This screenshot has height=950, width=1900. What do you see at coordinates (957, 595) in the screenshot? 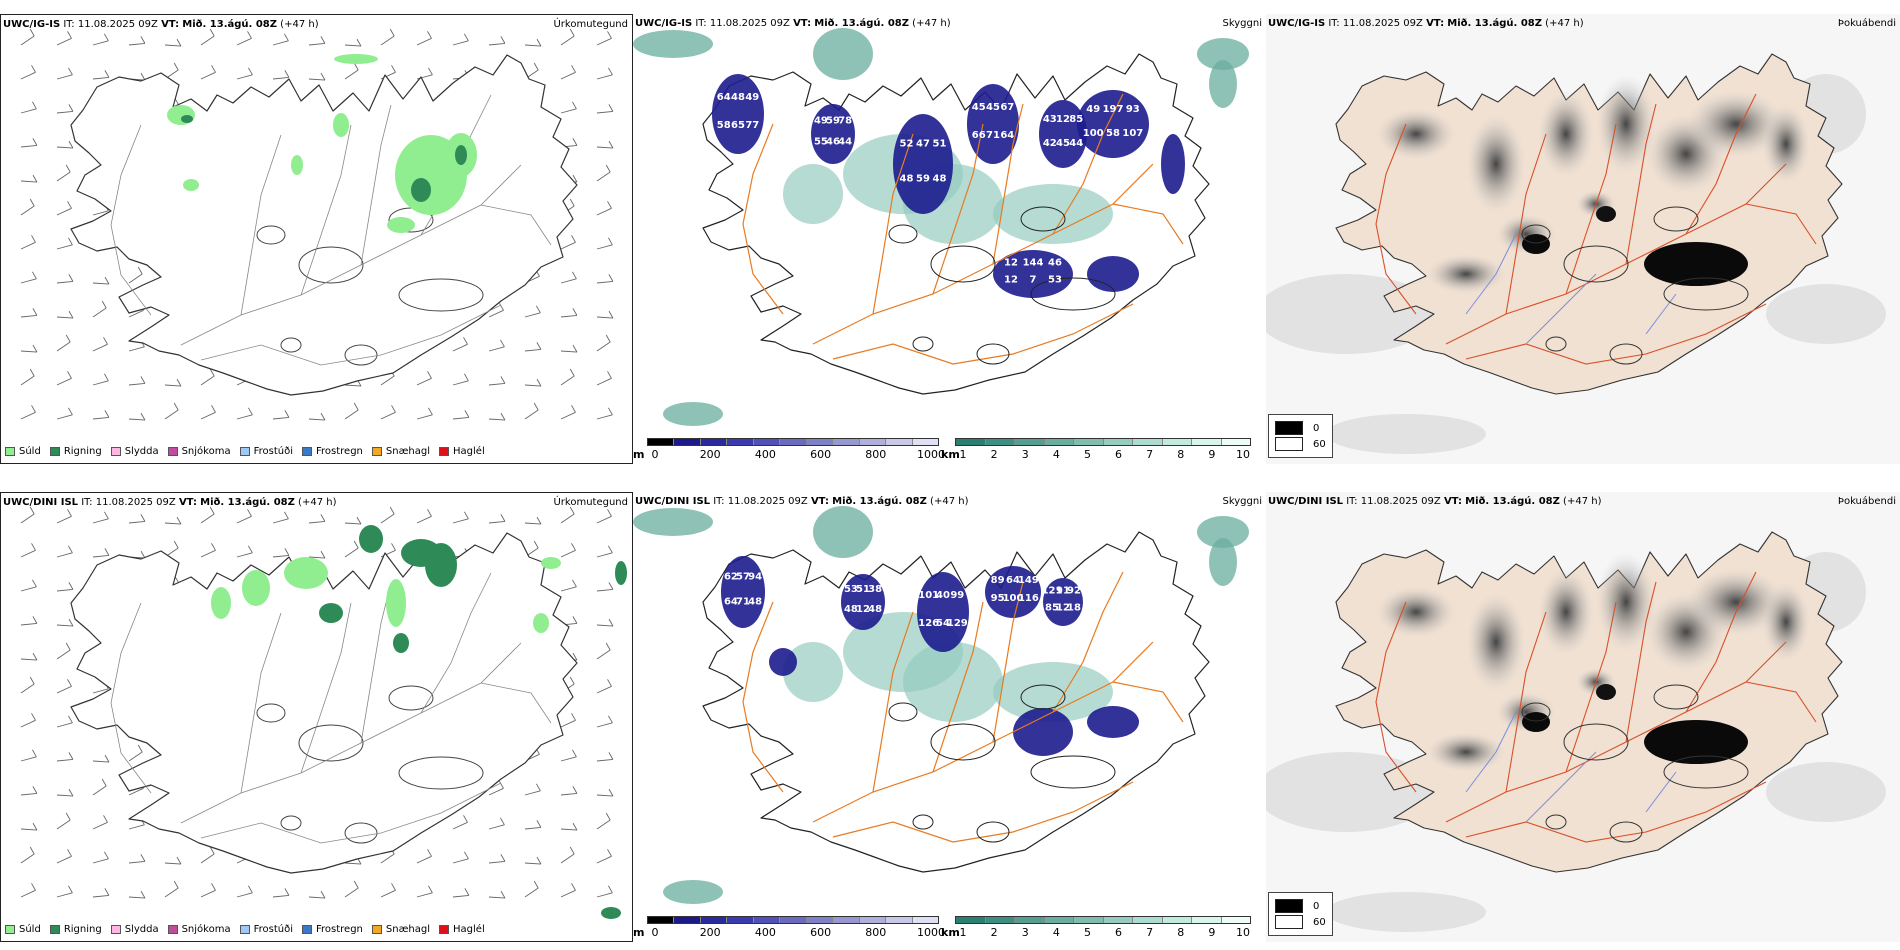
I see `cloud-base-value: 99` at bounding box center [957, 595].